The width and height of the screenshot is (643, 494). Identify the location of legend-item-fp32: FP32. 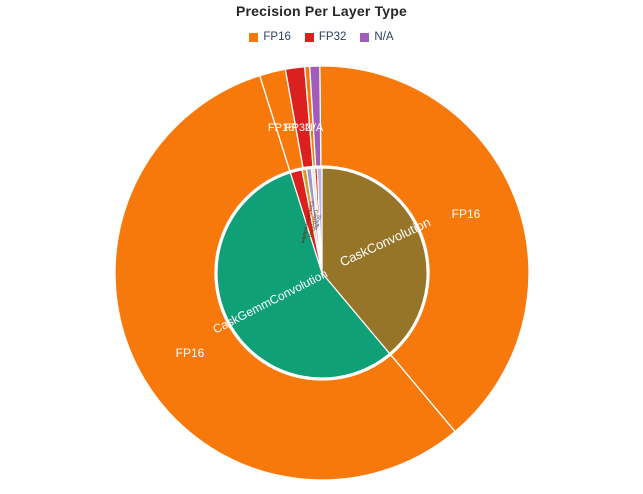
(325, 37).